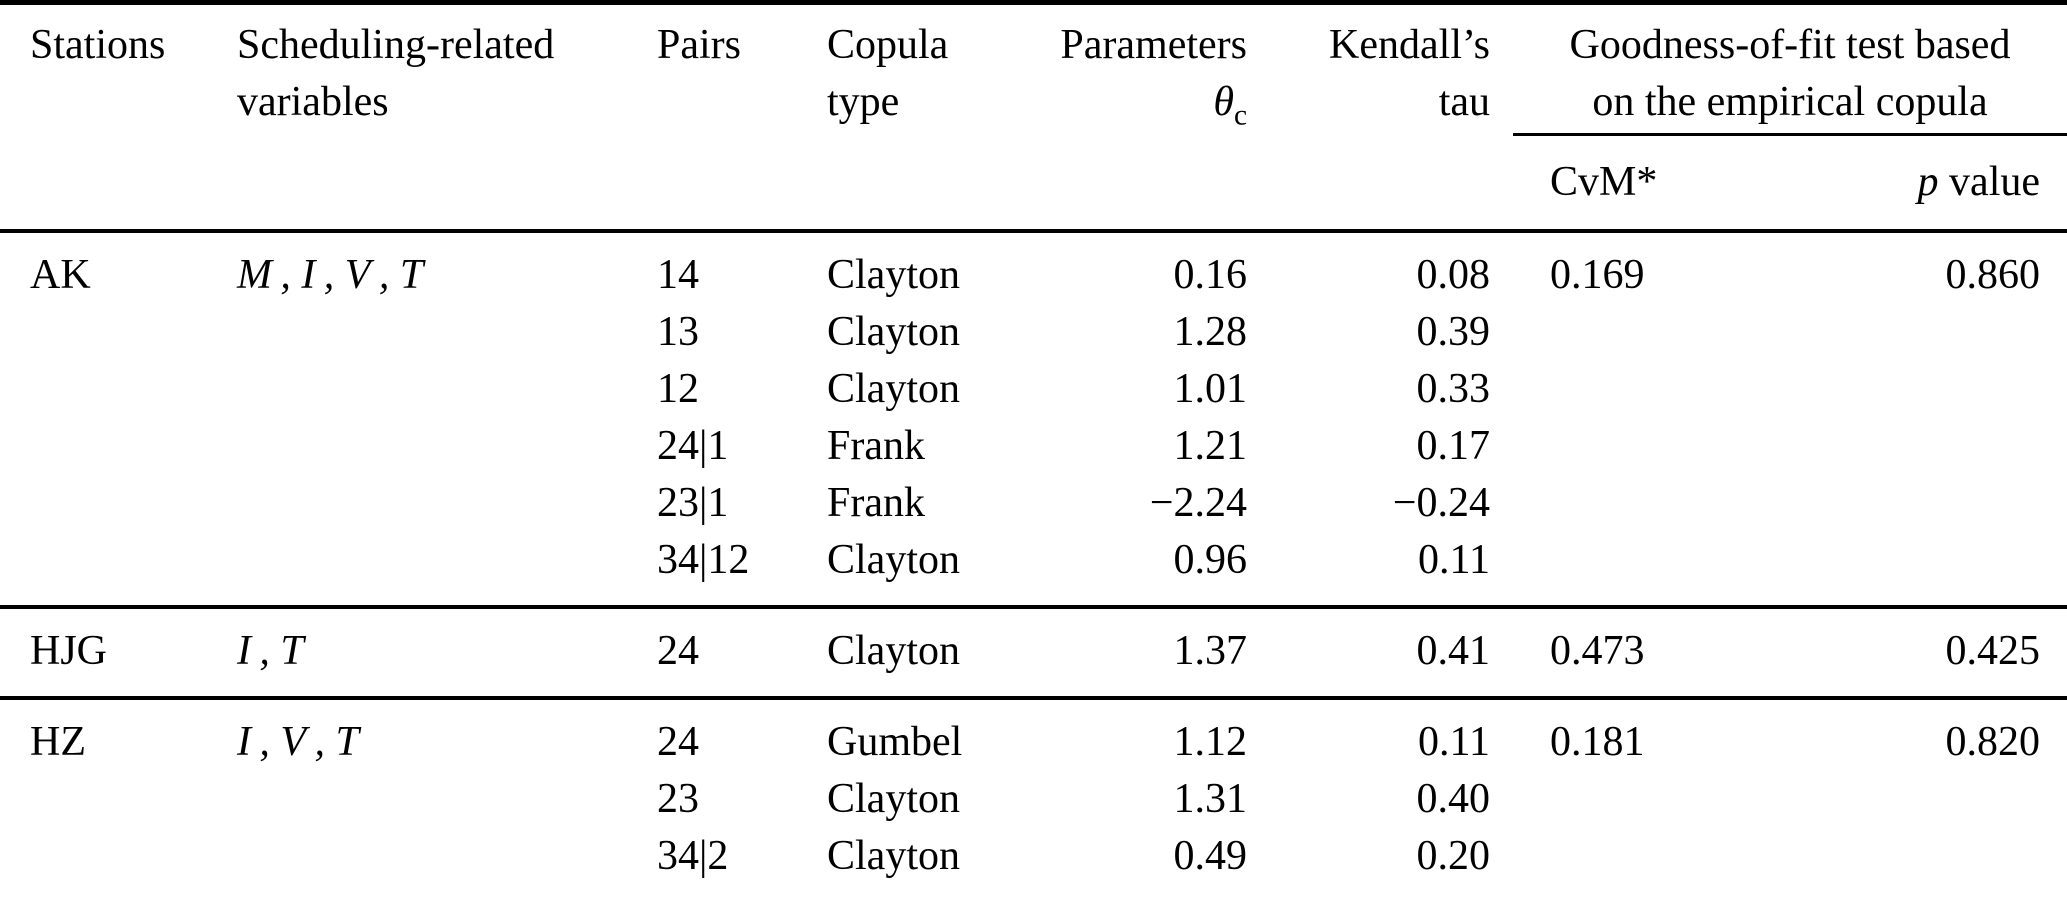 This screenshot has width=2067, height=900. What do you see at coordinates (1153, 45) in the screenshot?
I see `header-line: Parameters` at bounding box center [1153, 45].